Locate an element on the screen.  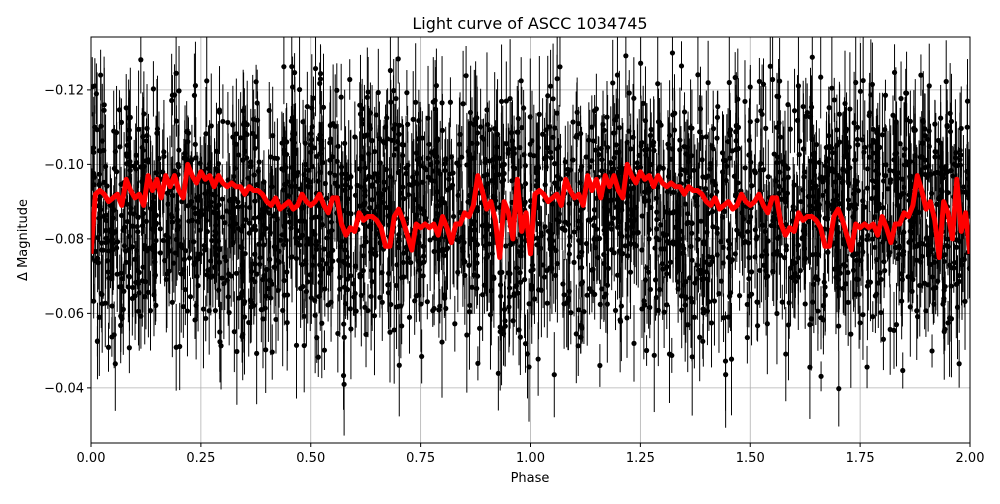
x-axis-label: Phase is located at coordinates (530, 478).